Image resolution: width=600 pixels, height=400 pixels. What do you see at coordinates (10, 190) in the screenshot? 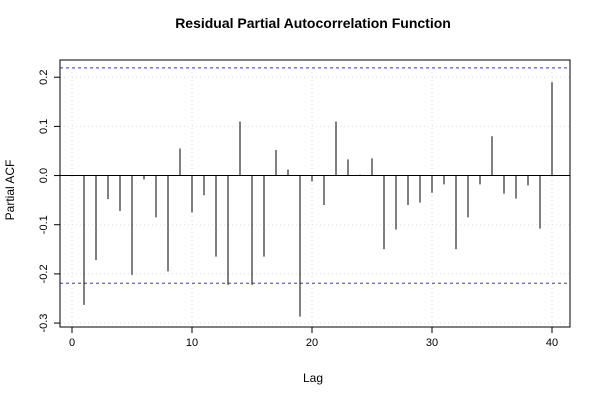
I see `y-axis-label: Partial ACF` at bounding box center [10, 190].